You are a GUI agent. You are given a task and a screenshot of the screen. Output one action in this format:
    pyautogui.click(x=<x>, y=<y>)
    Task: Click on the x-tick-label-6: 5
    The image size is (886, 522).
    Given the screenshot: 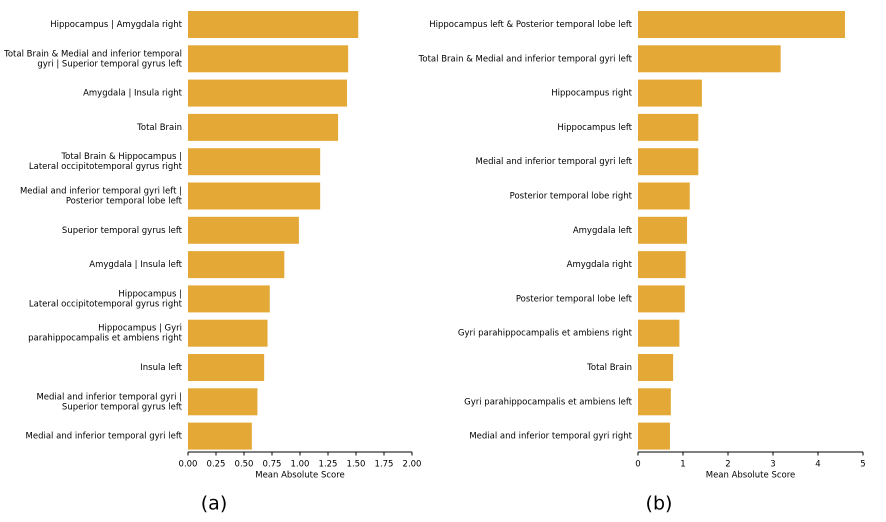 What is the action you would take?
    pyautogui.click(x=862, y=465)
    